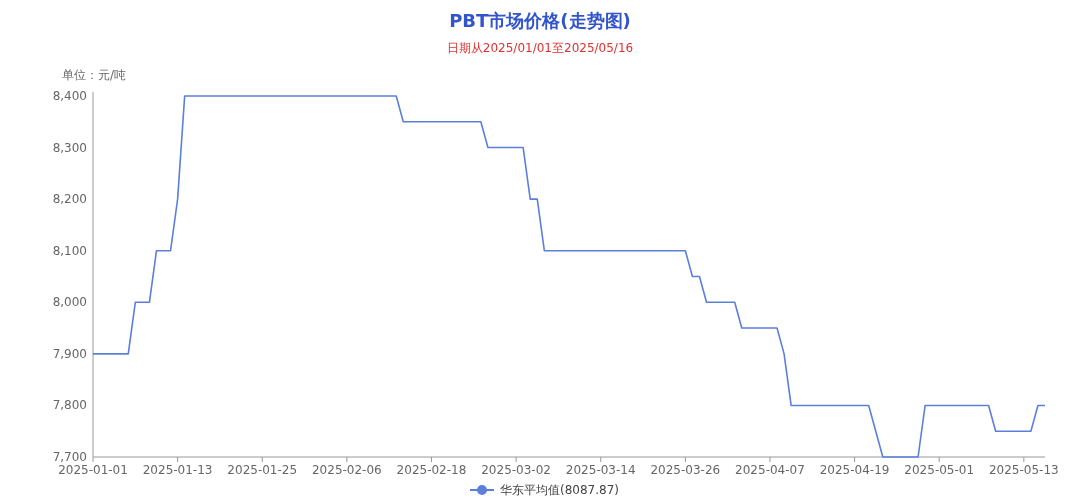 The width and height of the screenshot is (1080, 501). What do you see at coordinates (516, 470) in the screenshot?
I see `x-tick-label: 2025-03-02` at bounding box center [516, 470].